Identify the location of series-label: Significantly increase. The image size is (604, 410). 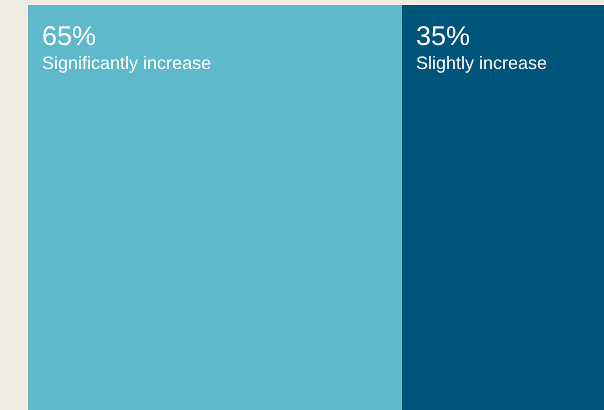
(127, 63).